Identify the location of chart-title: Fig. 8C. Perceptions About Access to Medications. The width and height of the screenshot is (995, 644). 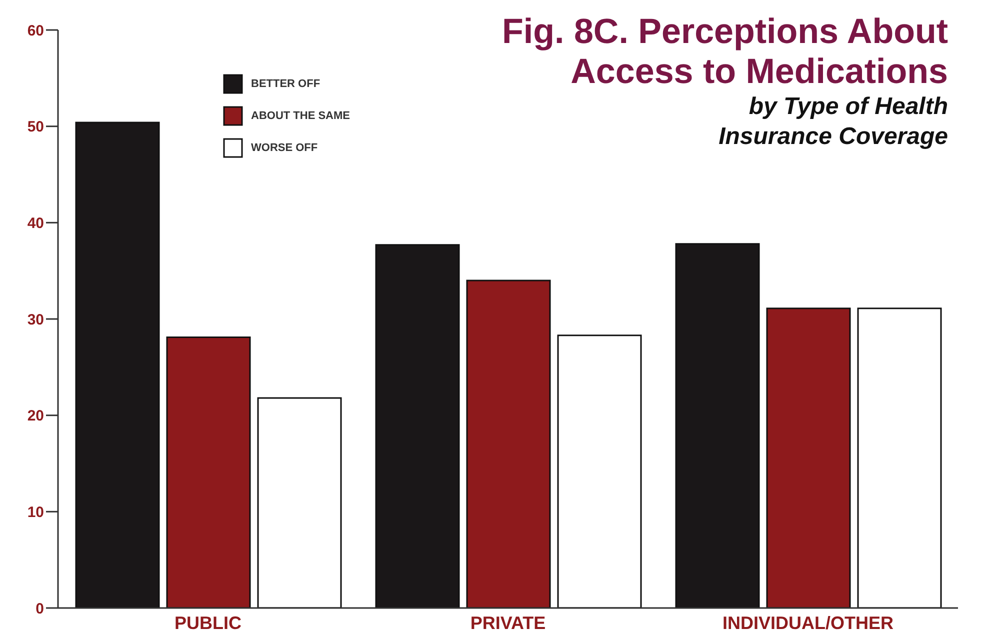
(724, 52).